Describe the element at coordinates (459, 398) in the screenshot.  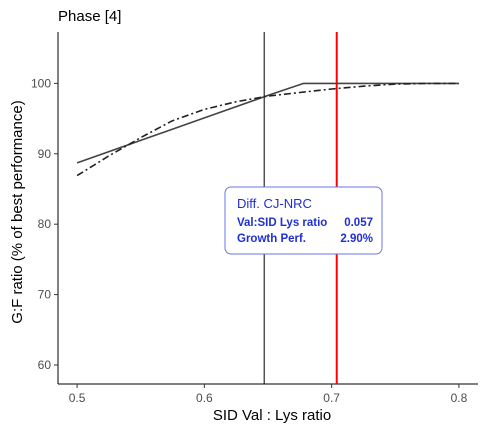
I see `x-tick-label: 0.8` at that location.